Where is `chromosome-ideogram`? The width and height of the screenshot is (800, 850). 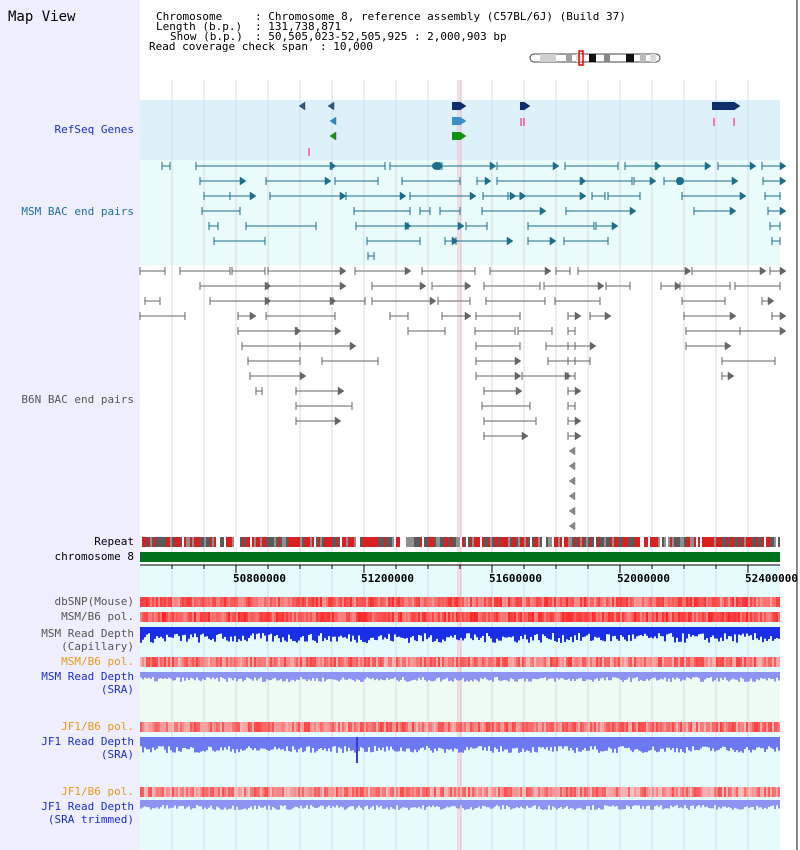
chromosome-ideogram is located at coordinates (595, 58).